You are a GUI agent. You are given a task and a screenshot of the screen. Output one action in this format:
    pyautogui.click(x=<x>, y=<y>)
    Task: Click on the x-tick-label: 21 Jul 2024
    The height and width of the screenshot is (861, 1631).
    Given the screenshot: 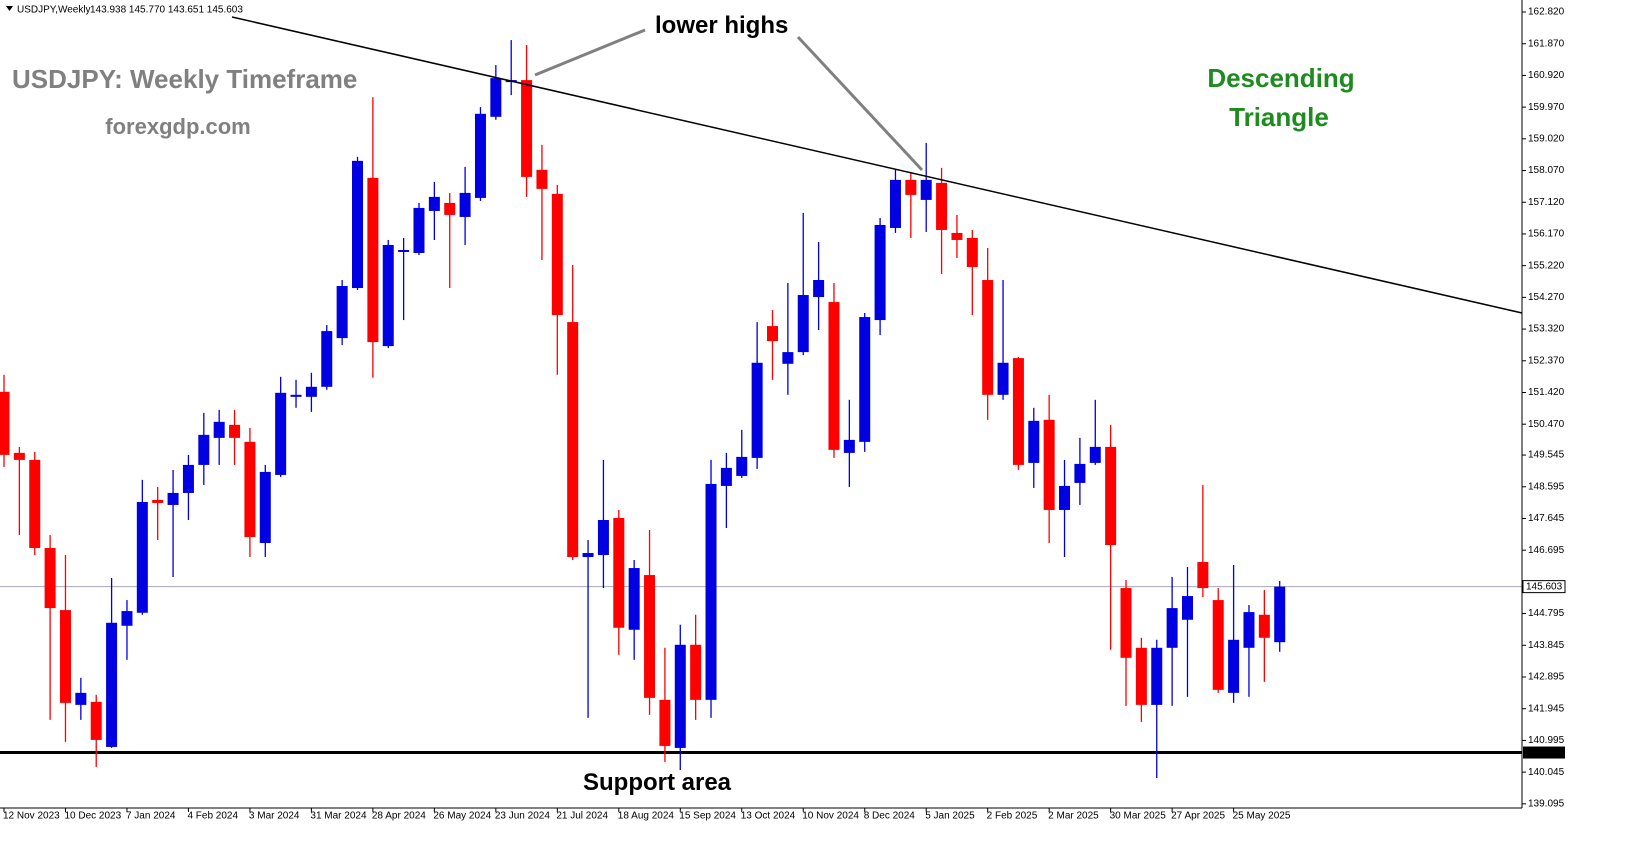 What is the action you would take?
    pyautogui.click(x=582, y=816)
    